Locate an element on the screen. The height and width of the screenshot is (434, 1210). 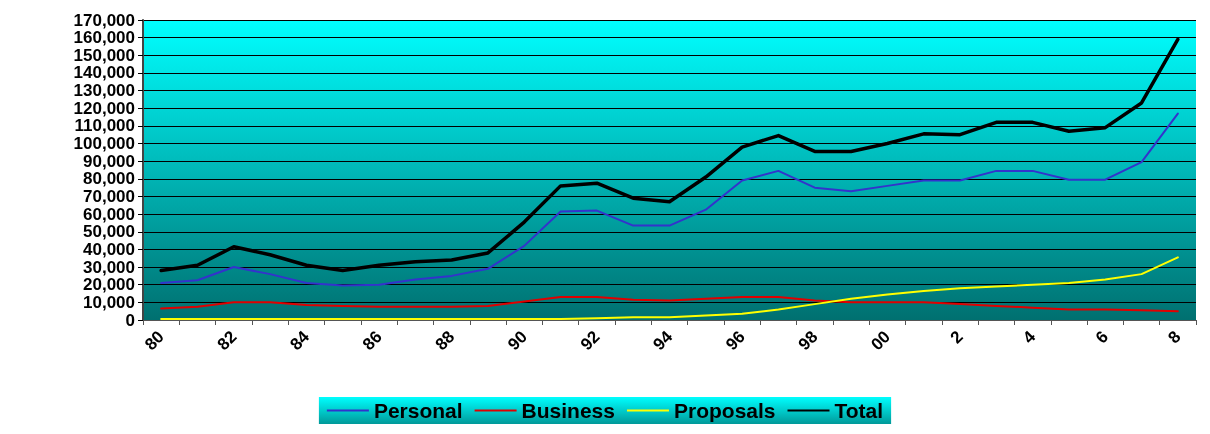
y-tick-label: 110,000 is located at coordinates (104, 126).